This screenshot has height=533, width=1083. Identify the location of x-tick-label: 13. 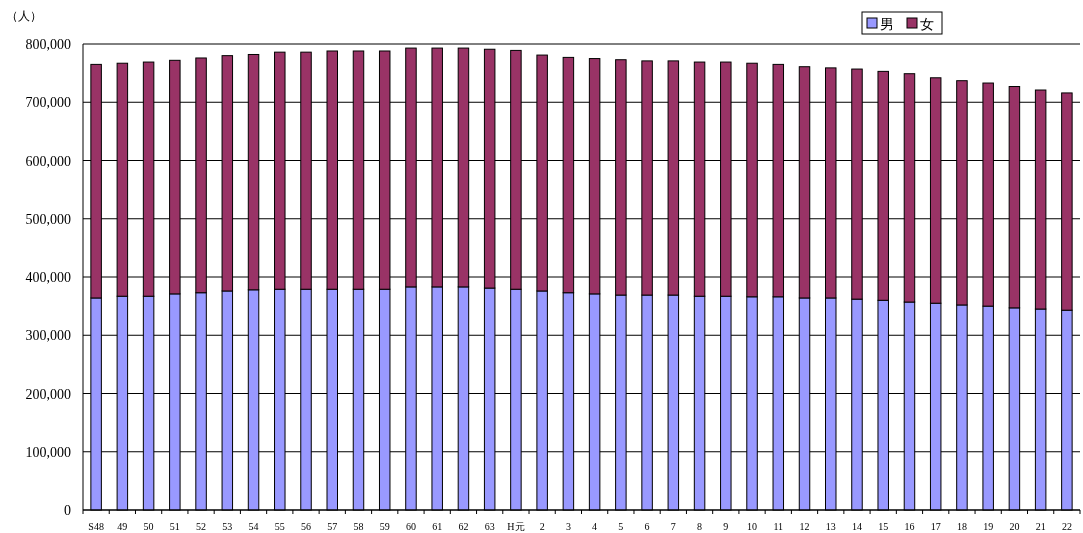
(830, 526).